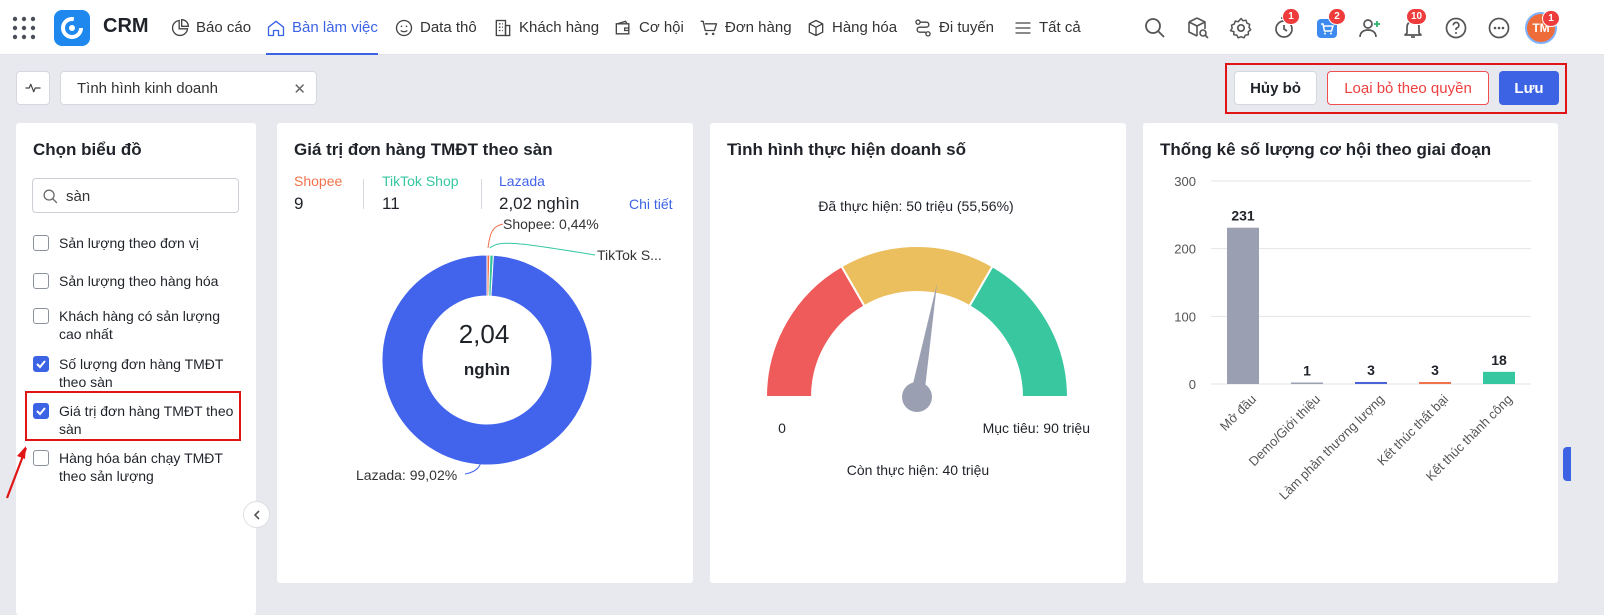 The image size is (1604, 615). What do you see at coordinates (406, 475) in the screenshot?
I see `lazada-data-label: Lazada: 99,02%` at bounding box center [406, 475].